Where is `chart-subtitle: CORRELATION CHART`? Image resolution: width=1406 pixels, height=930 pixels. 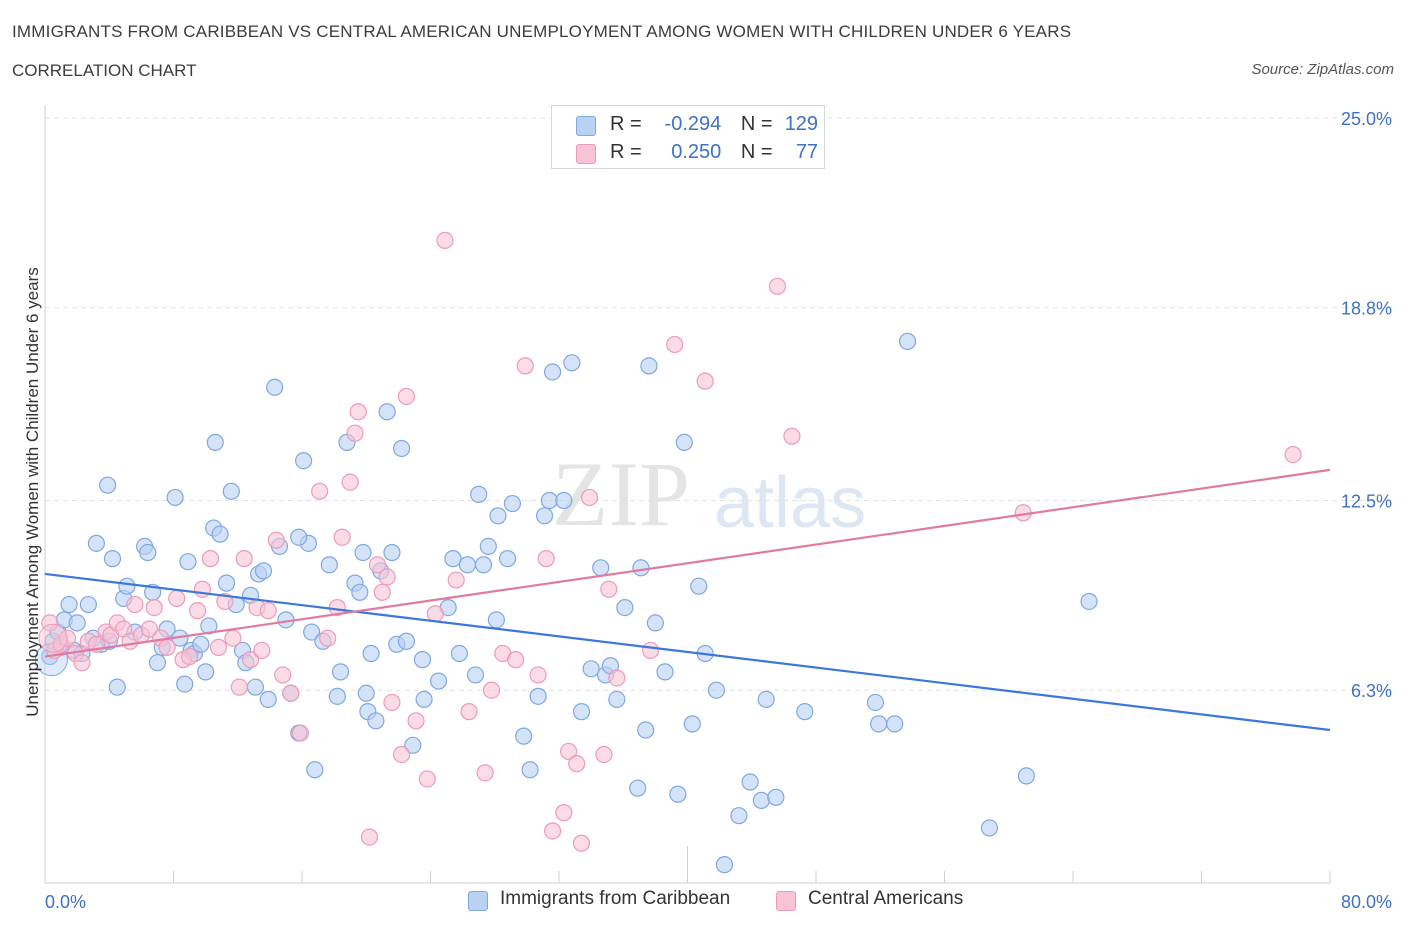
chart-subtitle: CORRELATION CHART is located at coordinates (104, 70).